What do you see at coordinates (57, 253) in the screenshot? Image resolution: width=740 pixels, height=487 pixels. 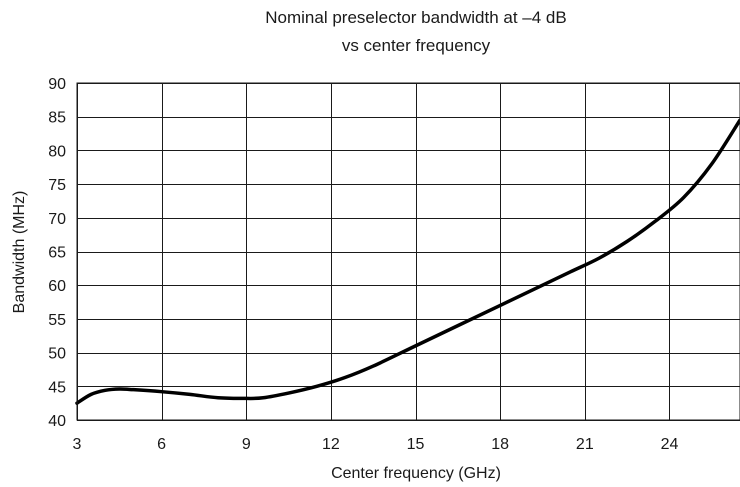 I see `y-tick-label: 65` at bounding box center [57, 253].